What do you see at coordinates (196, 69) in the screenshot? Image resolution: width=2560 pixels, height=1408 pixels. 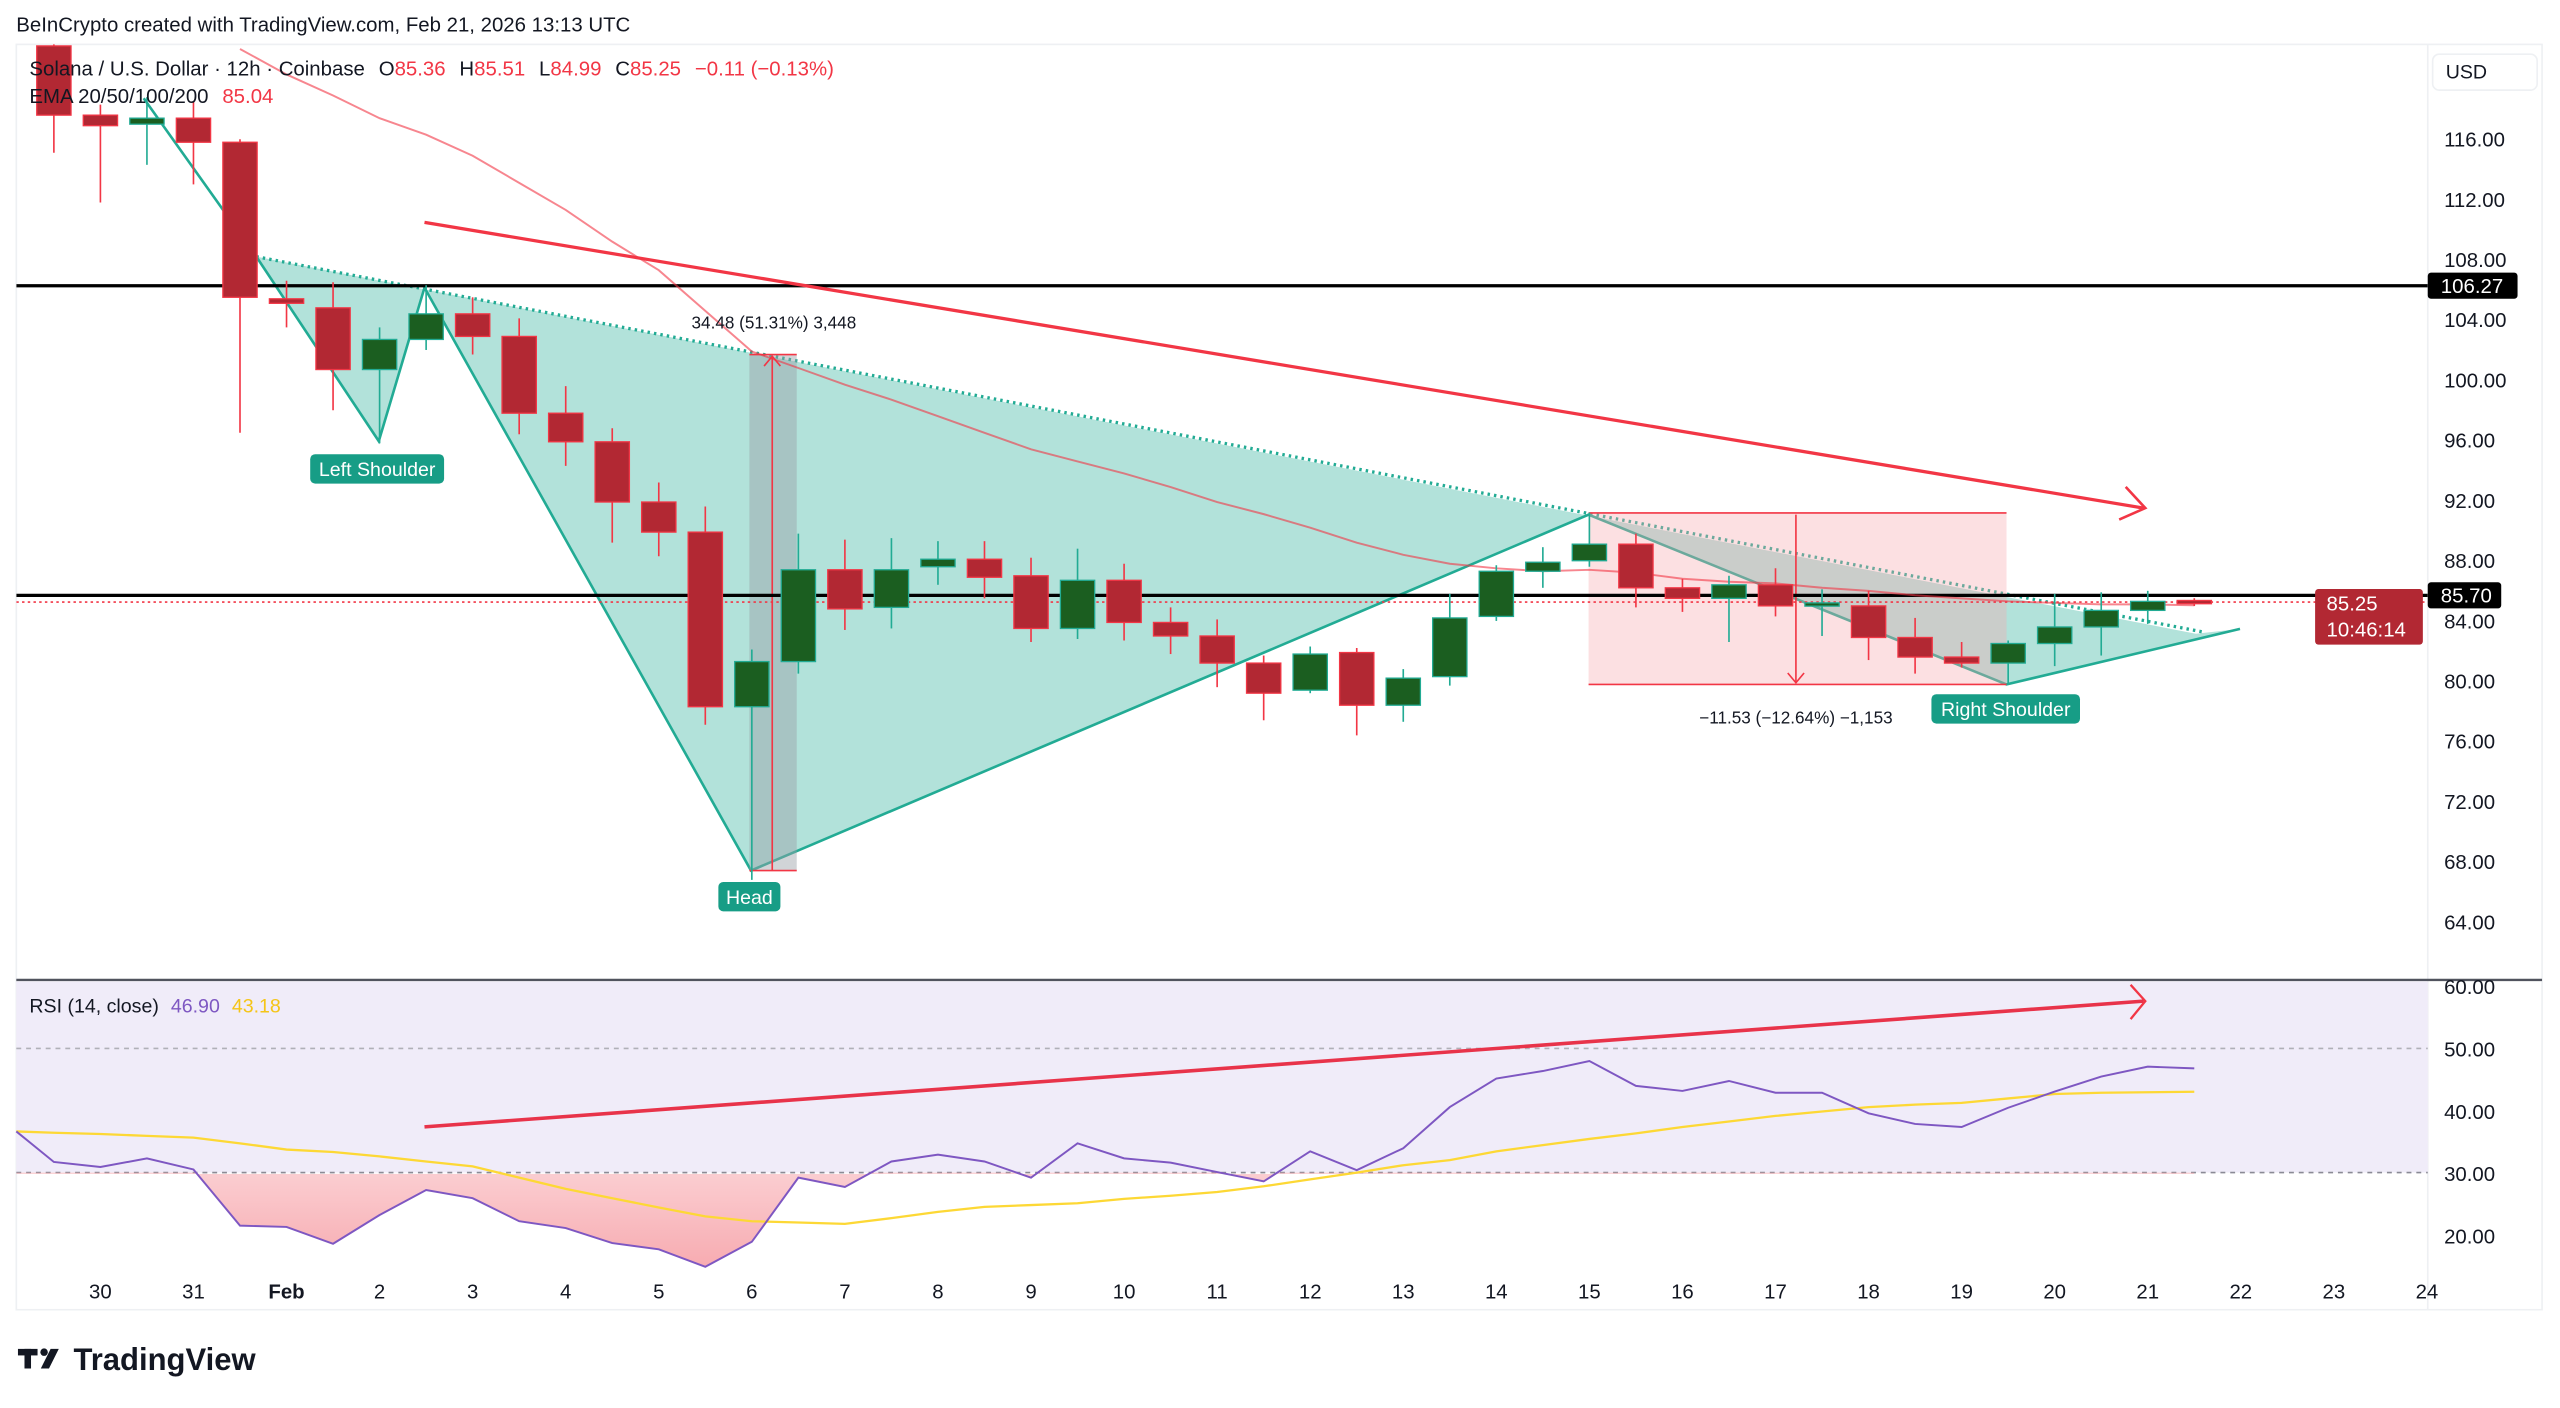 I see `symbol-name: Solana / U.S. Dollar · 12h · Coinbase` at bounding box center [196, 69].